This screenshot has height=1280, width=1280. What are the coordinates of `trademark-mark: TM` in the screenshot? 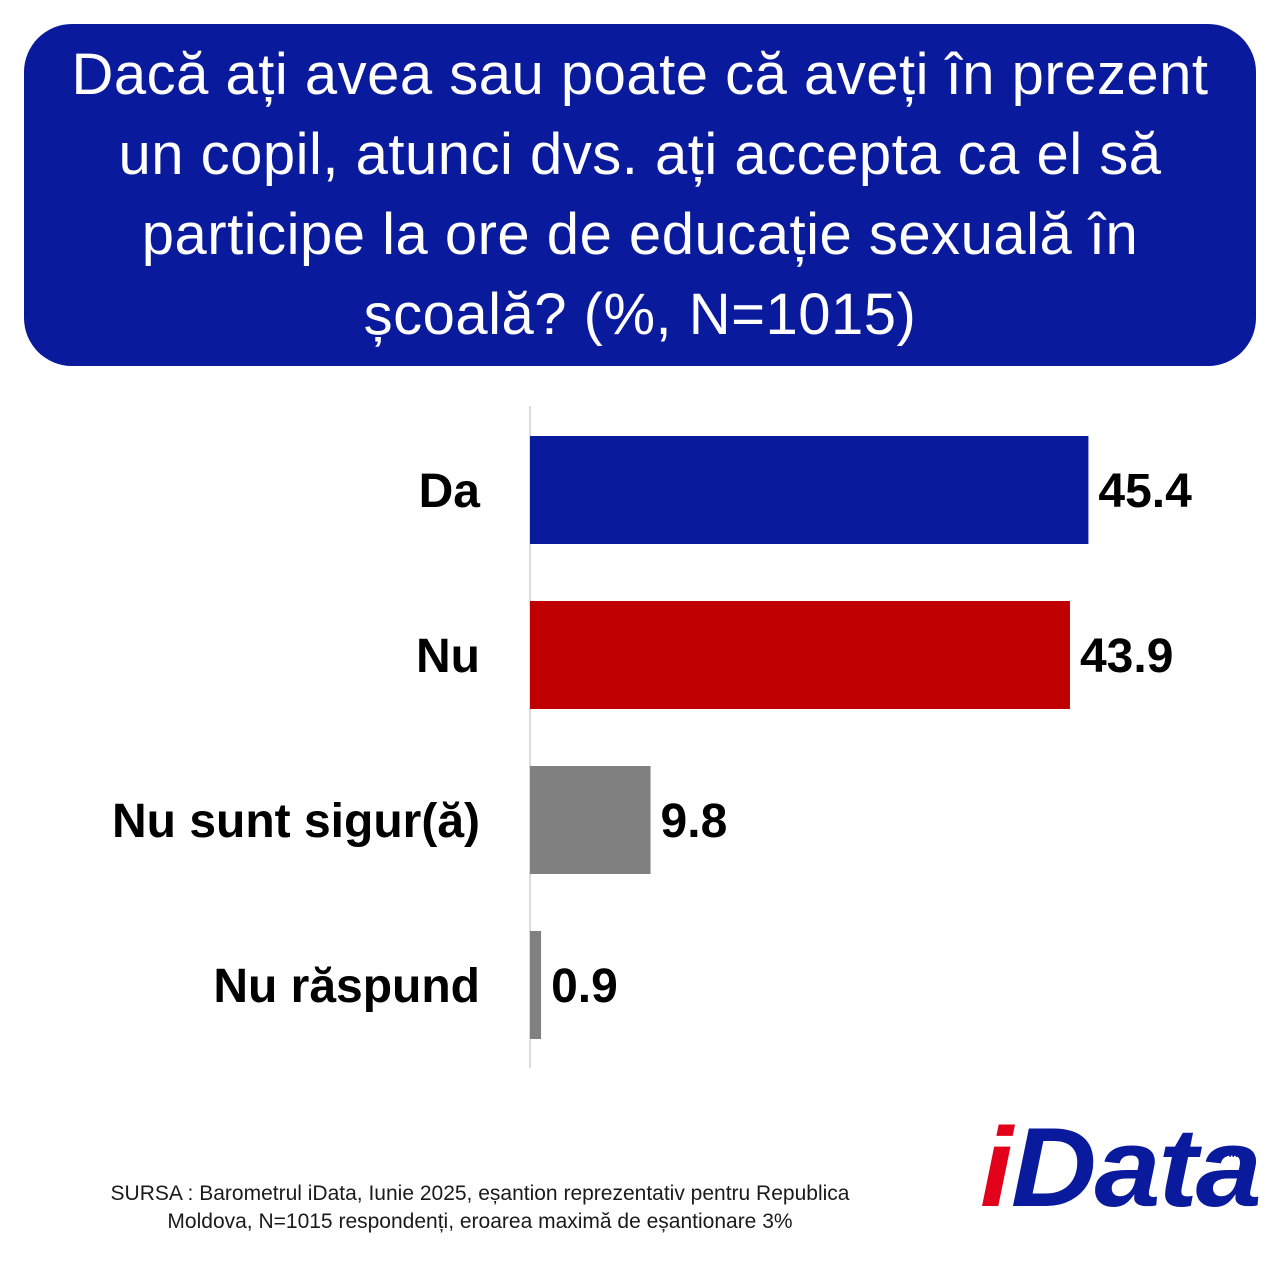 It's located at (1230, 1154).